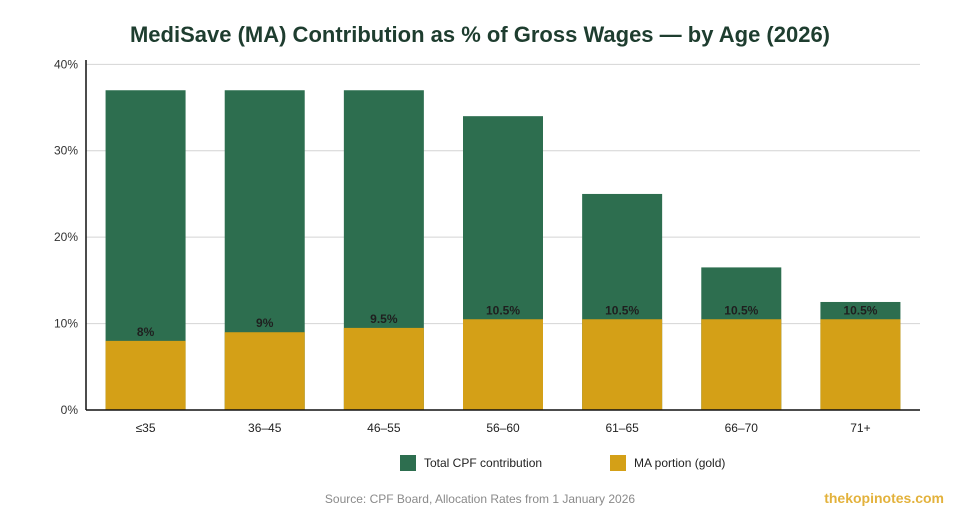 The image size is (960, 520). Describe the element at coordinates (70, 410) in the screenshot. I see `y-tick-label: 0%` at that location.